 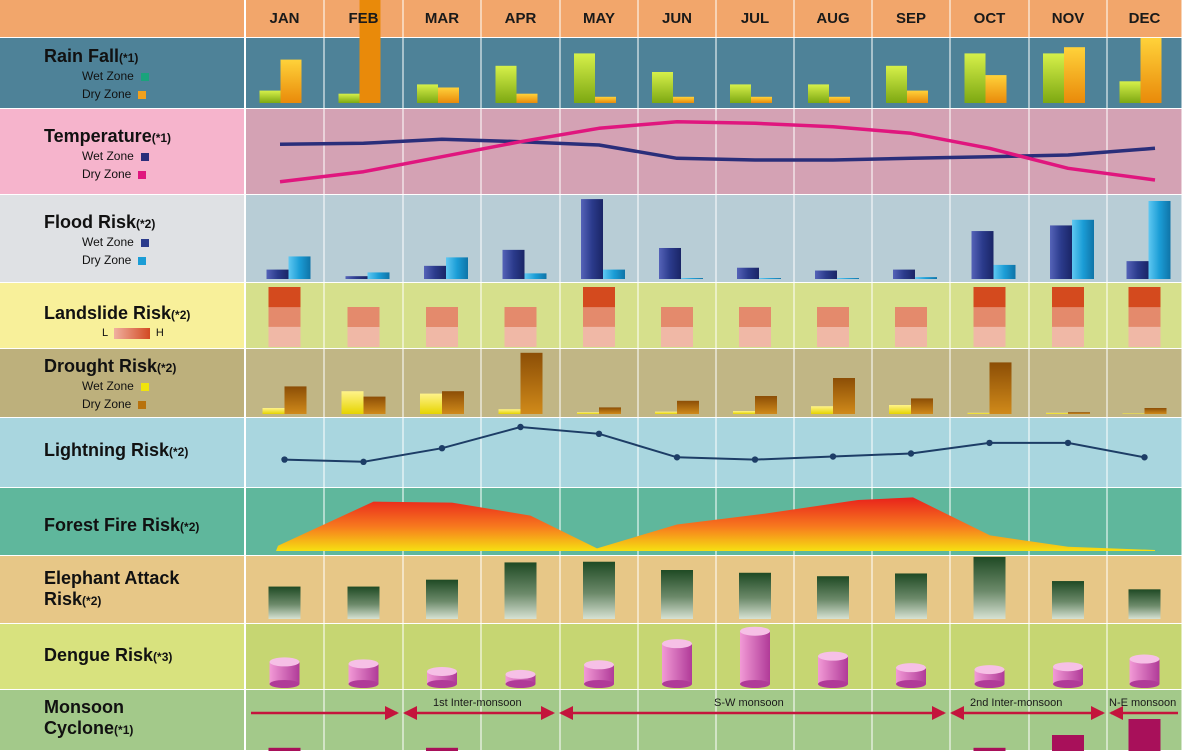 What do you see at coordinates (989, 18) in the screenshot?
I see `month-label-oct: OCT` at bounding box center [989, 18].